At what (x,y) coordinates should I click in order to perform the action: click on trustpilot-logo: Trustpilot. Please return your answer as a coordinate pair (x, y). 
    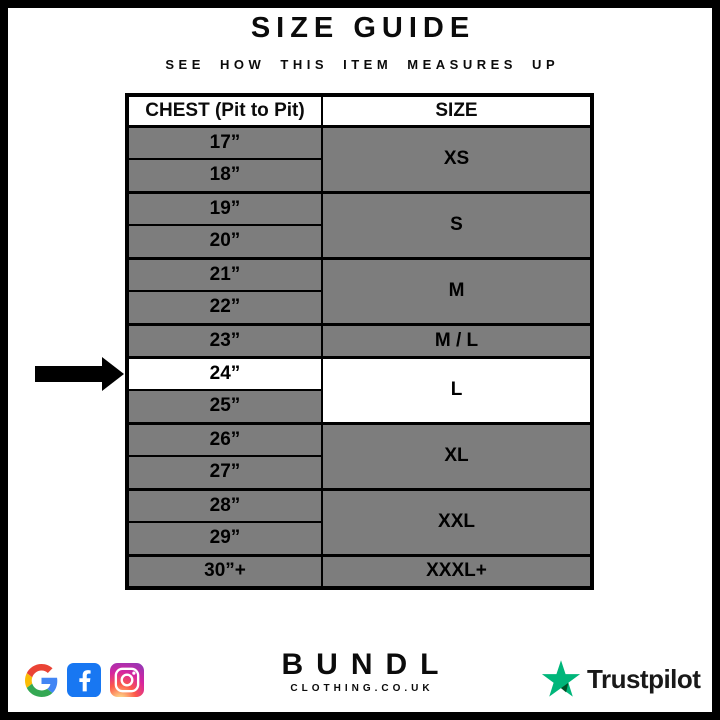
    Looking at the image, I should click on (620, 679).